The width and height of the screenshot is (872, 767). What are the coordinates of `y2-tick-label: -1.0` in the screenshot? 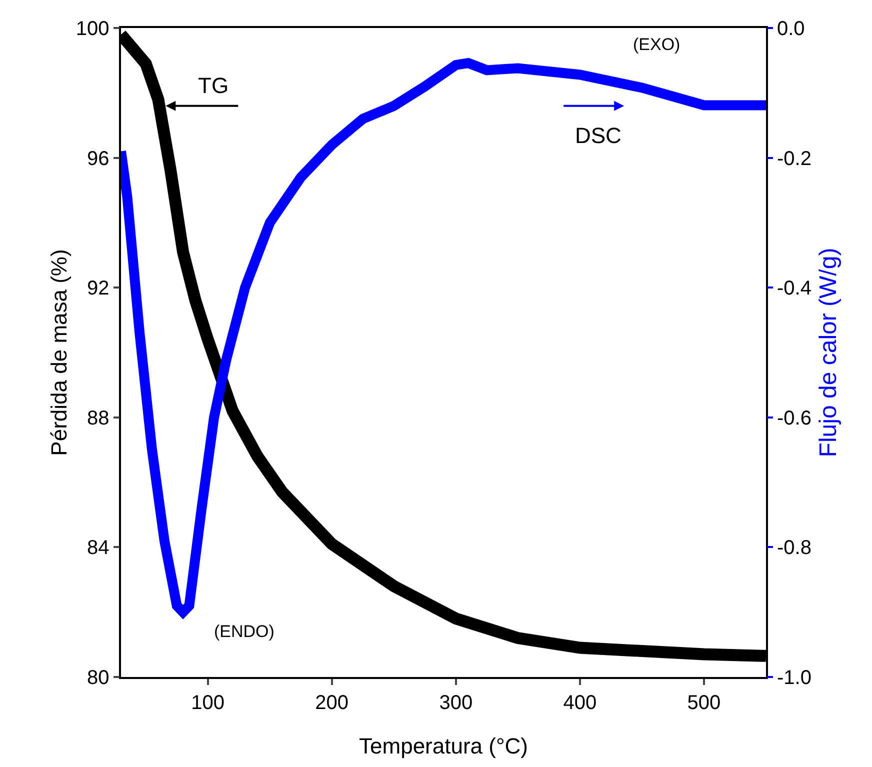 It's located at (794, 678).